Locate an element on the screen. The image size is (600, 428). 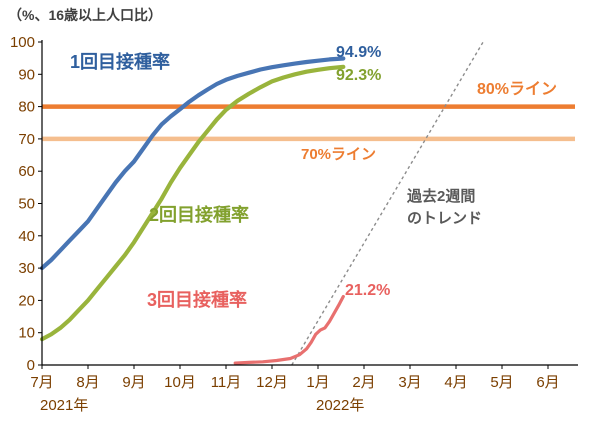
y-tick-label: 60 is located at coordinates (26, 171).